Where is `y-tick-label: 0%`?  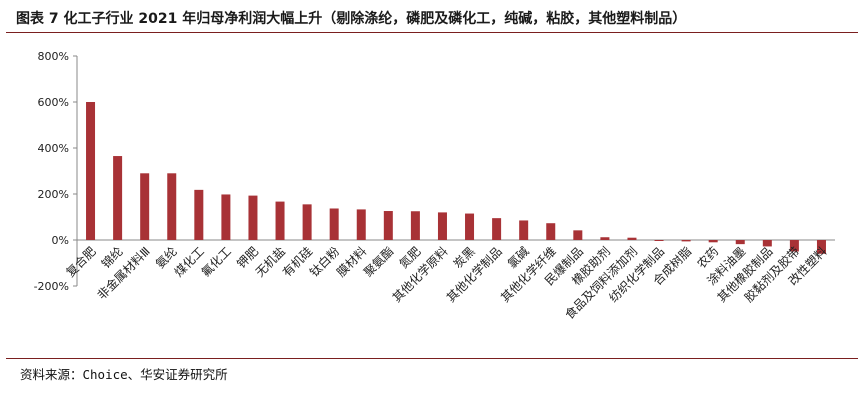
y-tick-label: 0% is located at coordinates (60, 240).